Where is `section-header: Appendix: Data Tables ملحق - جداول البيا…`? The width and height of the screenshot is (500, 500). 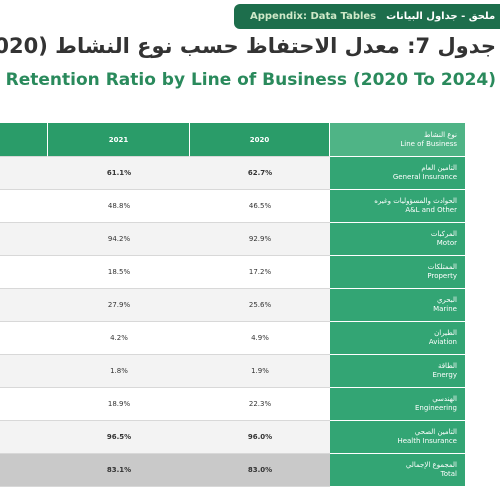 section-header: Appendix: Data Tables ملحق - جداول البيا… is located at coordinates (367, 16).